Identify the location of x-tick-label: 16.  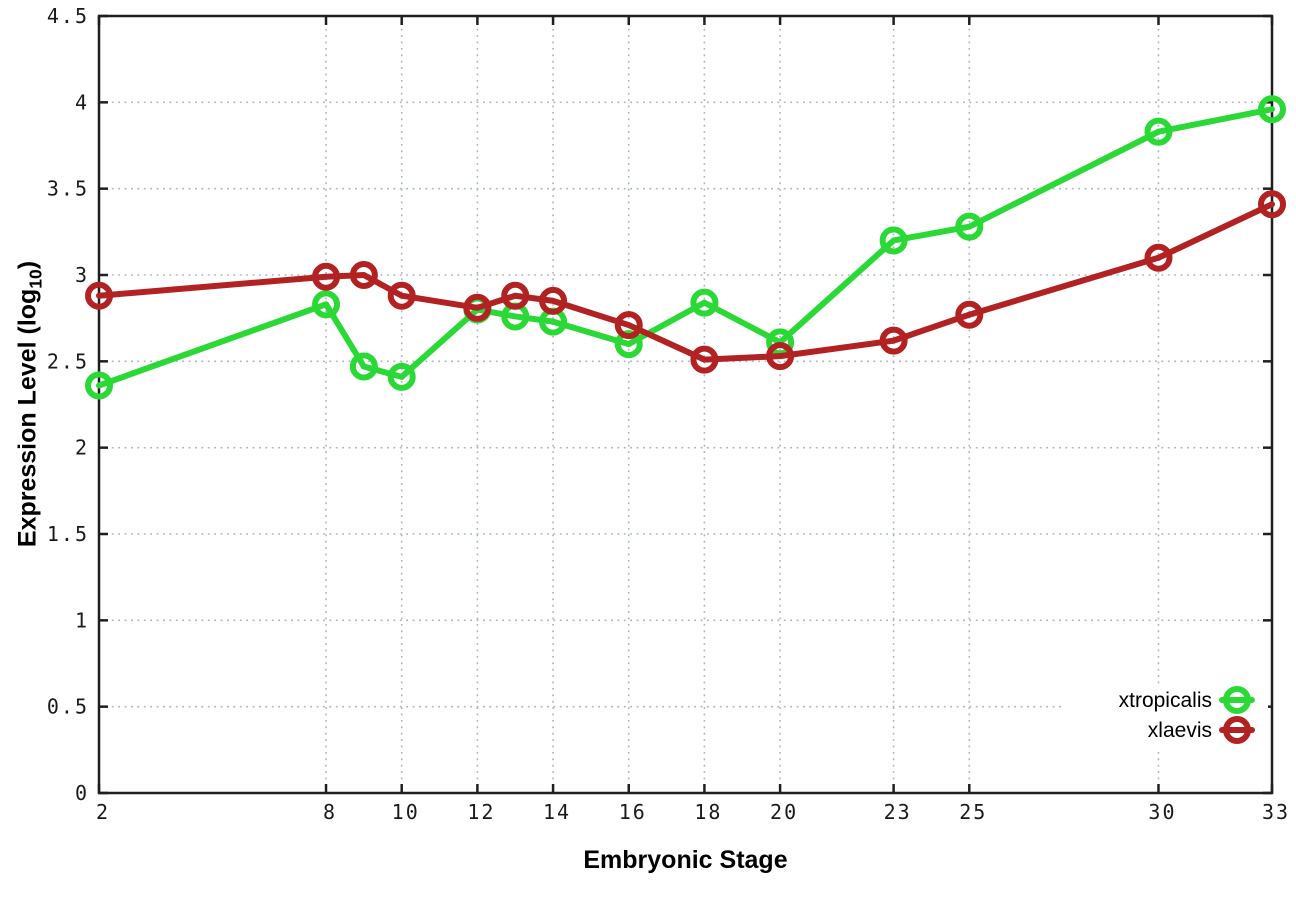
(633, 812).